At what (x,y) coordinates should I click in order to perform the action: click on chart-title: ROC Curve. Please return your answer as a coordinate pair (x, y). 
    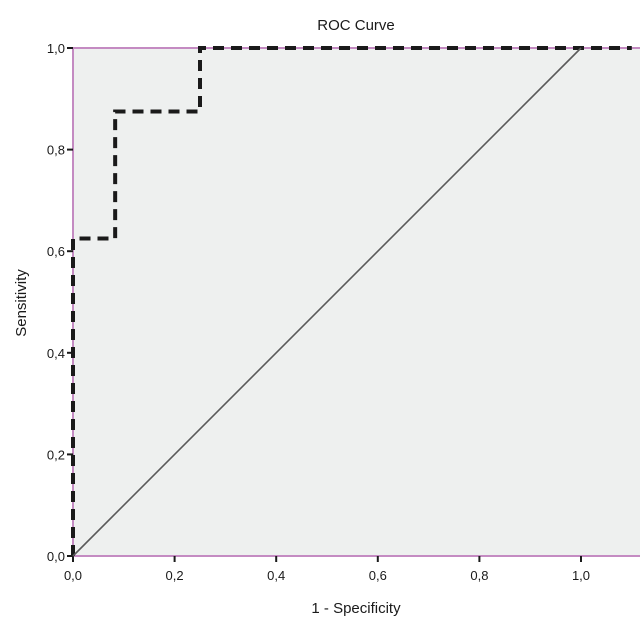
    Looking at the image, I should click on (356, 25).